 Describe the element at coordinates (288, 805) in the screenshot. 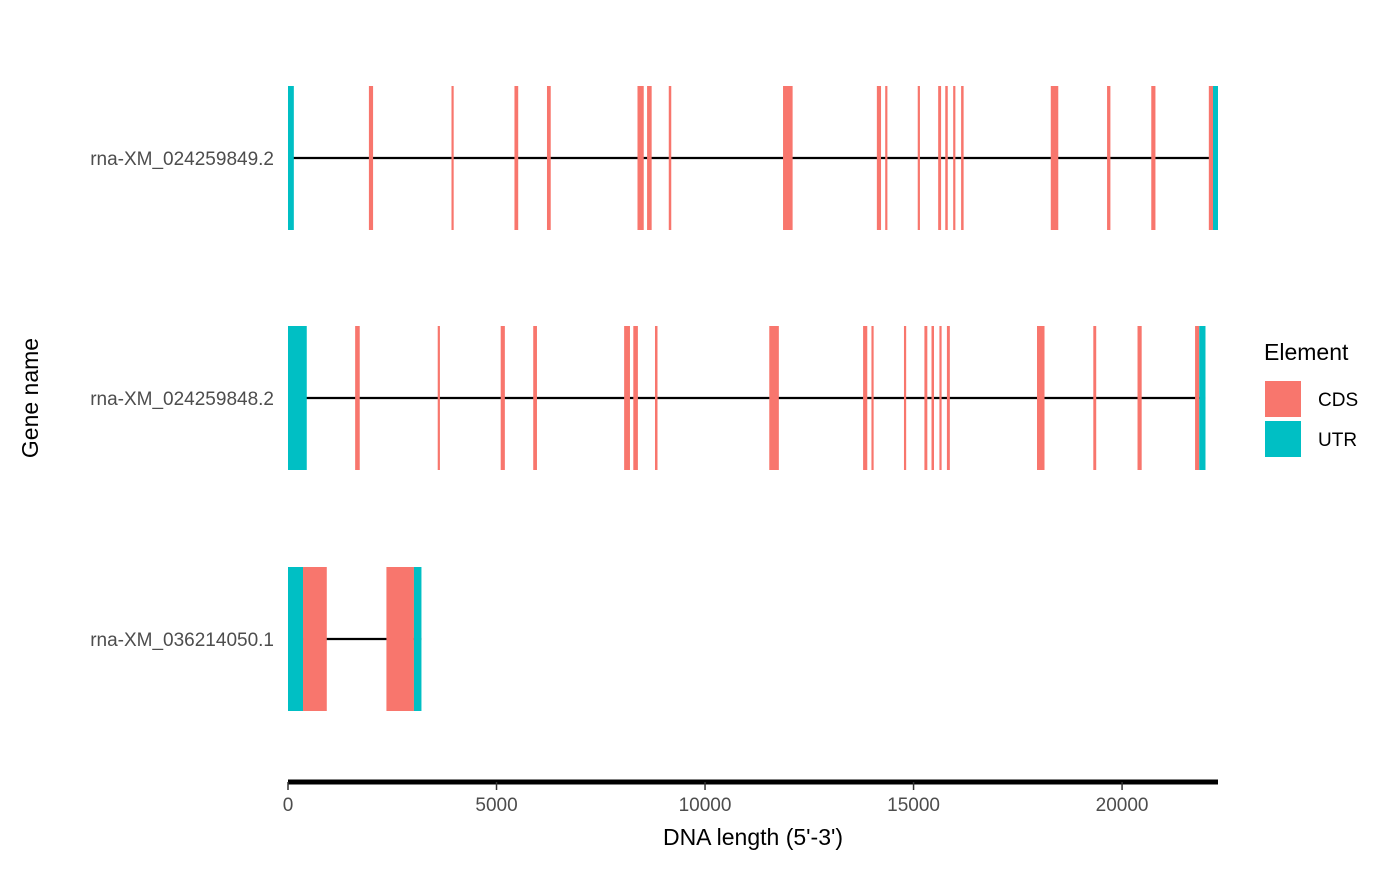

I see `x-tick-label: 0` at that location.